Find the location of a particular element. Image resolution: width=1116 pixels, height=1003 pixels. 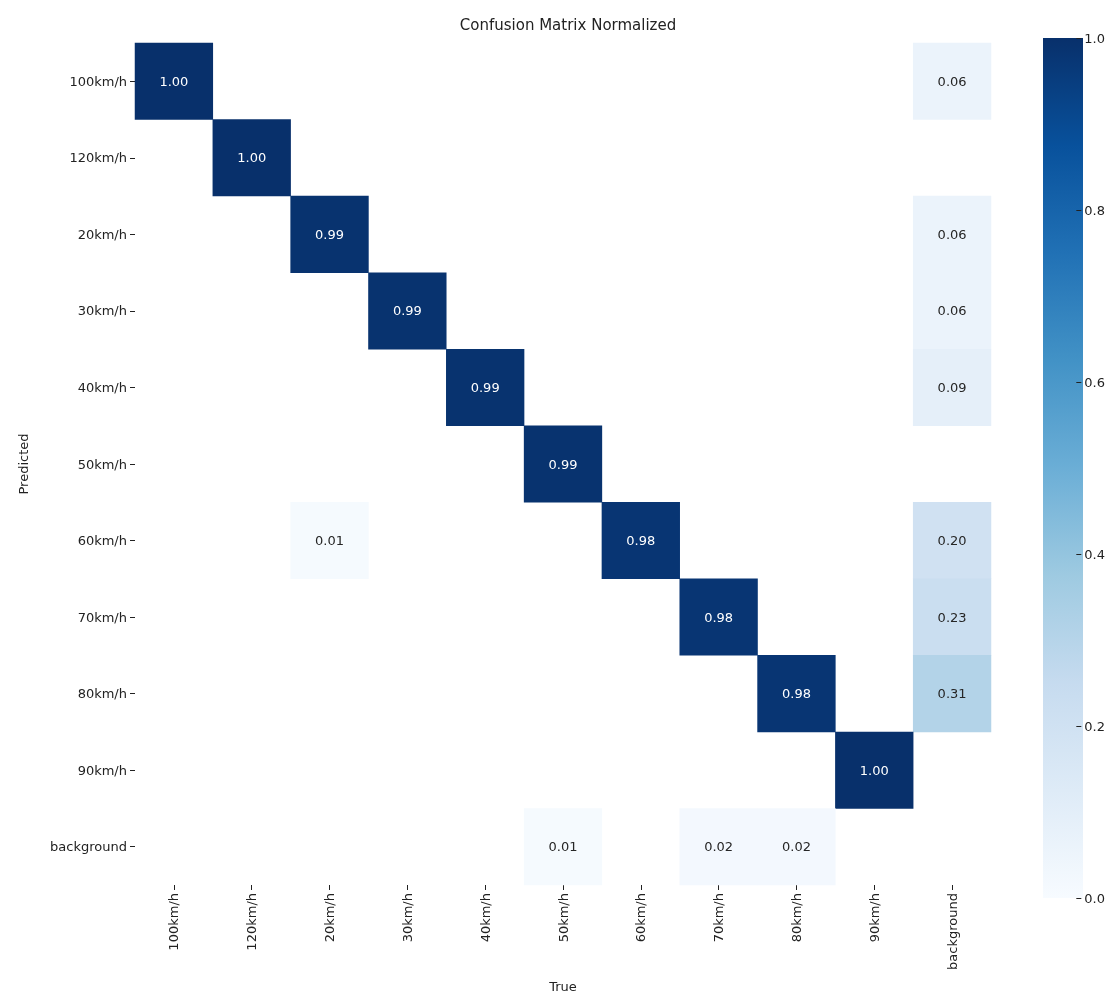

y-tick-label: background is located at coordinates (88, 847).